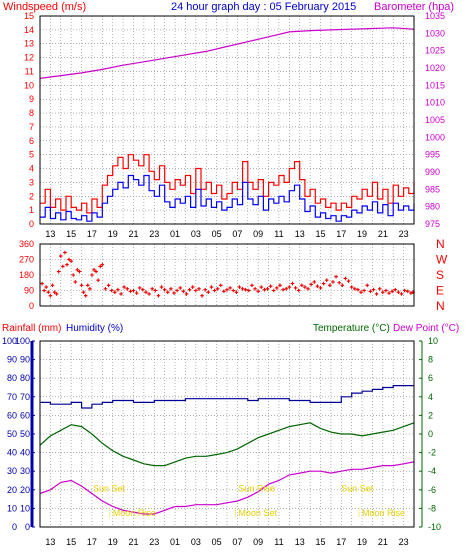  Describe the element at coordinates (432, 172) in the screenshot. I see `barometer-tick-label: 990` at that location.